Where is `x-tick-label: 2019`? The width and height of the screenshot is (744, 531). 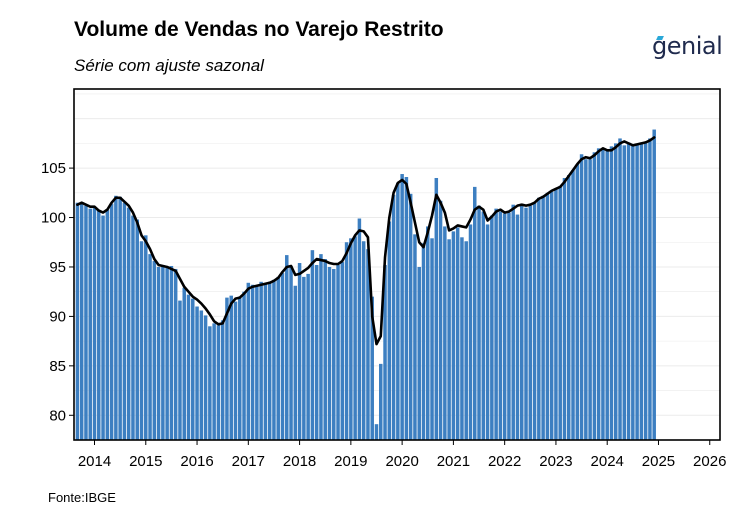
x-tick-label: 2019 is located at coordinates (350, 461).